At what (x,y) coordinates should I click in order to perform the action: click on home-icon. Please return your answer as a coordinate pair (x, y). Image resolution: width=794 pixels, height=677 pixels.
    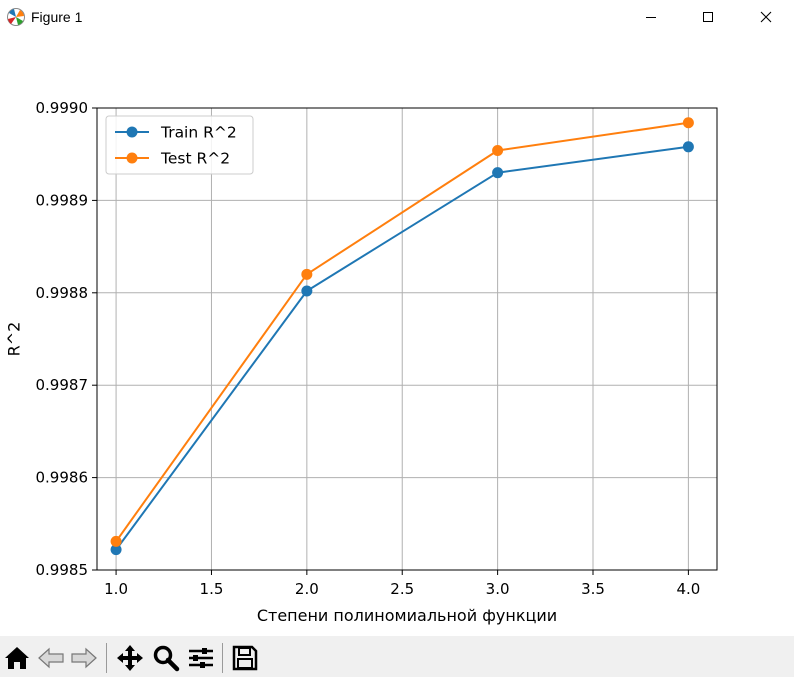
    Looking at the image, I should click on (17, 658).